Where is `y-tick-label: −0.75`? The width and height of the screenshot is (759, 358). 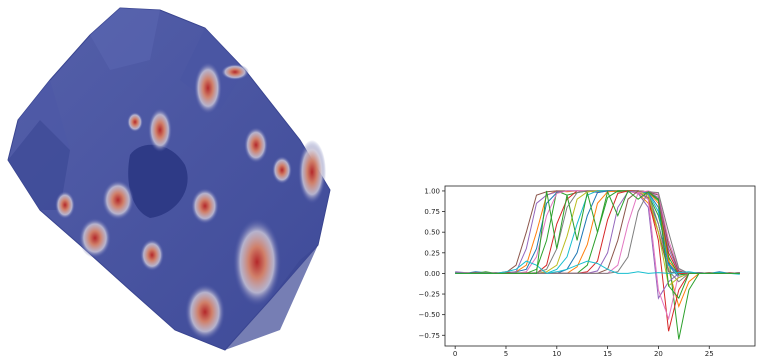 y-tick-label: −0.75 is located at coordinates (429, 336).